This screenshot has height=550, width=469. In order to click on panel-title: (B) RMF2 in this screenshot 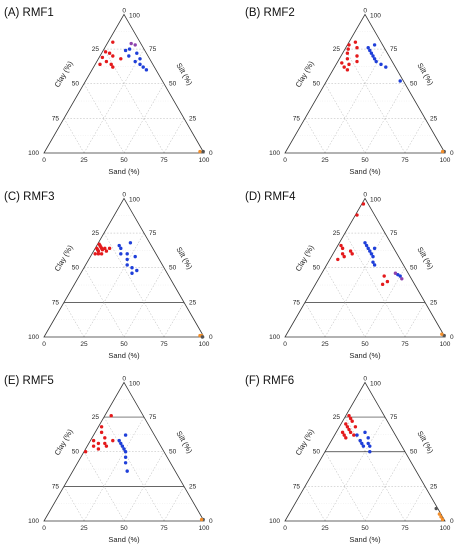, I will do `click(270, 13)`.